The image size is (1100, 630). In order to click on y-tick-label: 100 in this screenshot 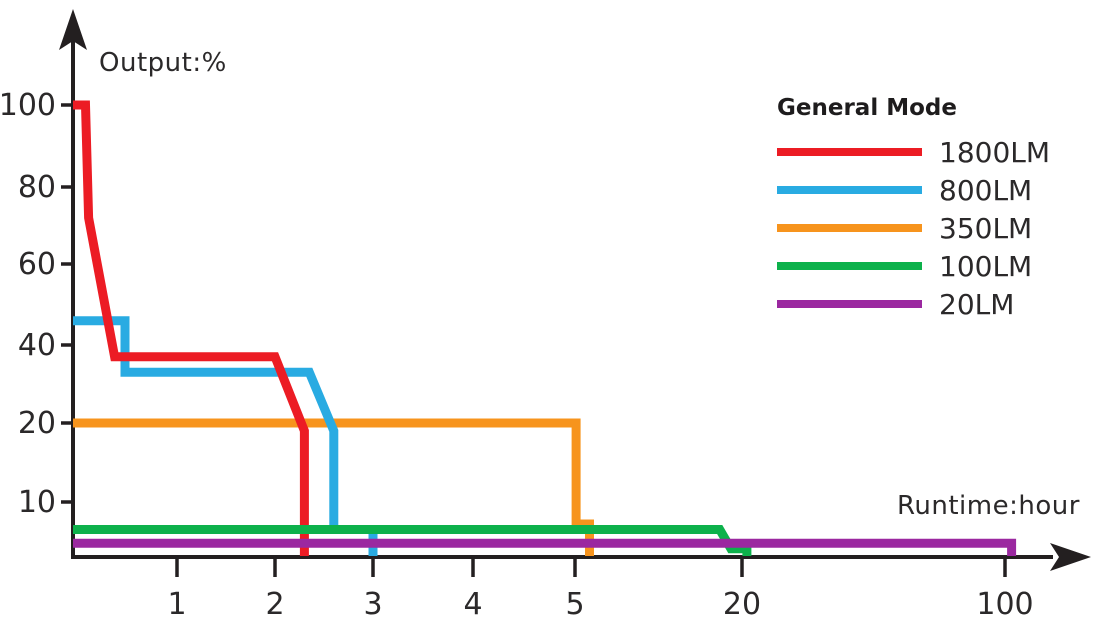, I will do `click(28, 105)`.